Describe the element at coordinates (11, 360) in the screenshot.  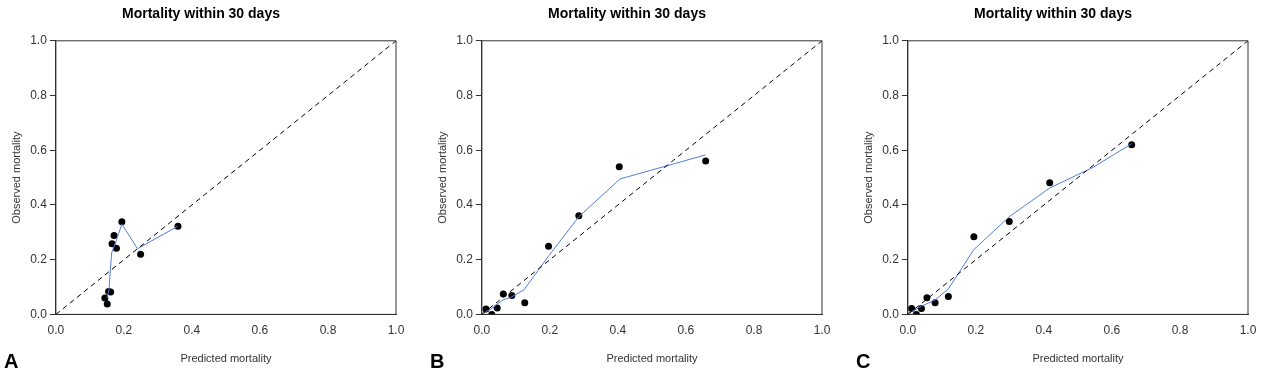
I see `text: A` at that location.